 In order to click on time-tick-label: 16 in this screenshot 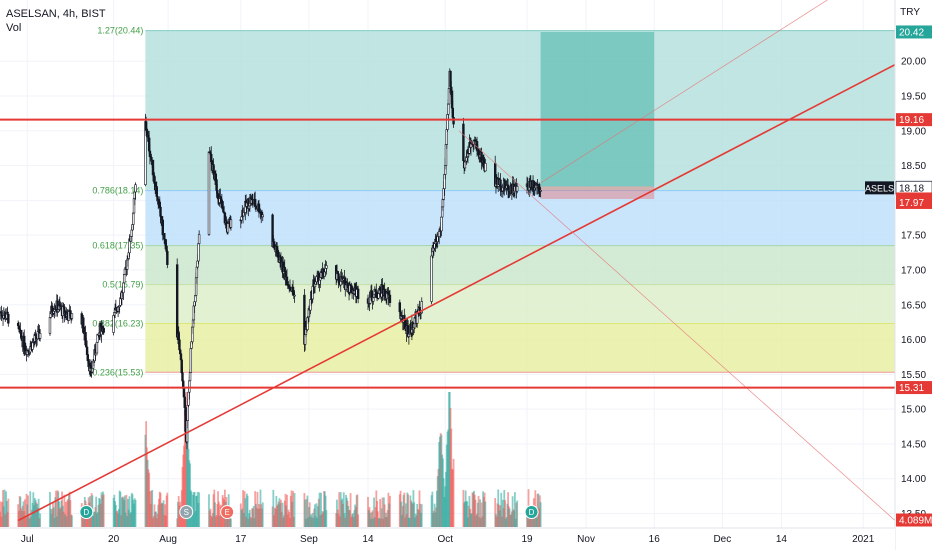, I will do `click(655, 539)`.